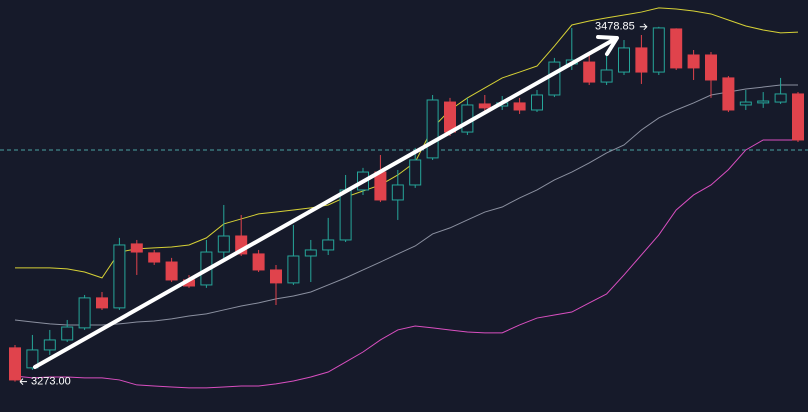 This screenshot has height=412, width=808. Describe the element at coordinates (607, 45) in the screenshot. I see `trend-arrow-head` at that location.